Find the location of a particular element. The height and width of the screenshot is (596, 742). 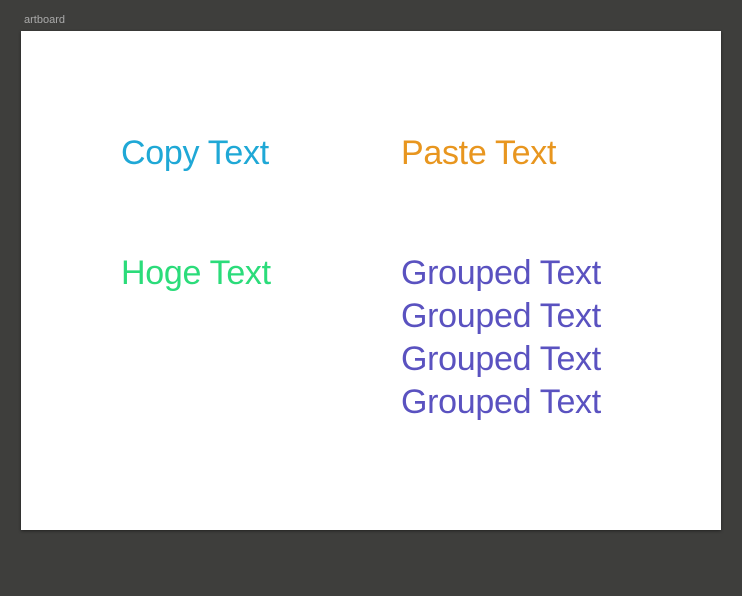

hoge-text-layer: Hoge Text is located at coordinates (196, 273).